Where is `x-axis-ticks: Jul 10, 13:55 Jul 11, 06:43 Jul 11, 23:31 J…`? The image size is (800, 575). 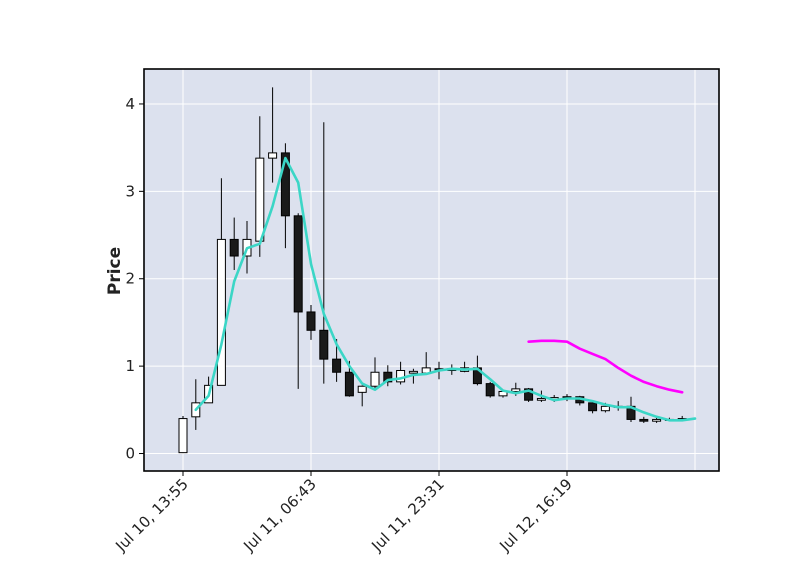
x-axis-ticks: Jul 10, 13:55 Jul 11, 06:43 Jul 11, 23:31 J… is located at coordinates (343, 513).